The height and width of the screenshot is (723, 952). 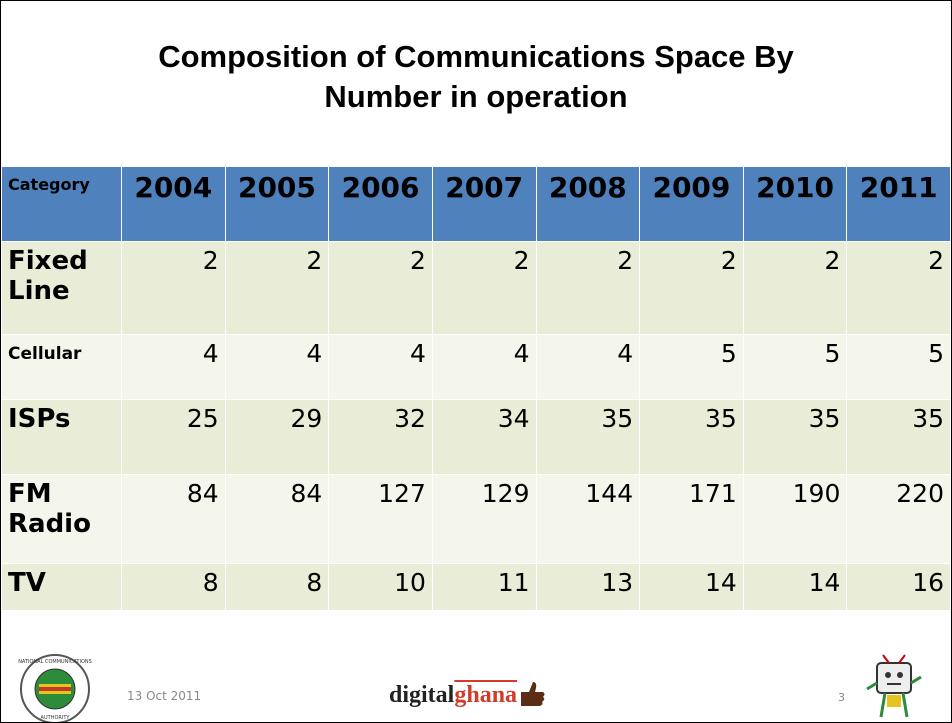 What do you see at coordinates (380, 204) in the screenshot?
I see `header-cell: 2006` at bounding box center [380, 204].